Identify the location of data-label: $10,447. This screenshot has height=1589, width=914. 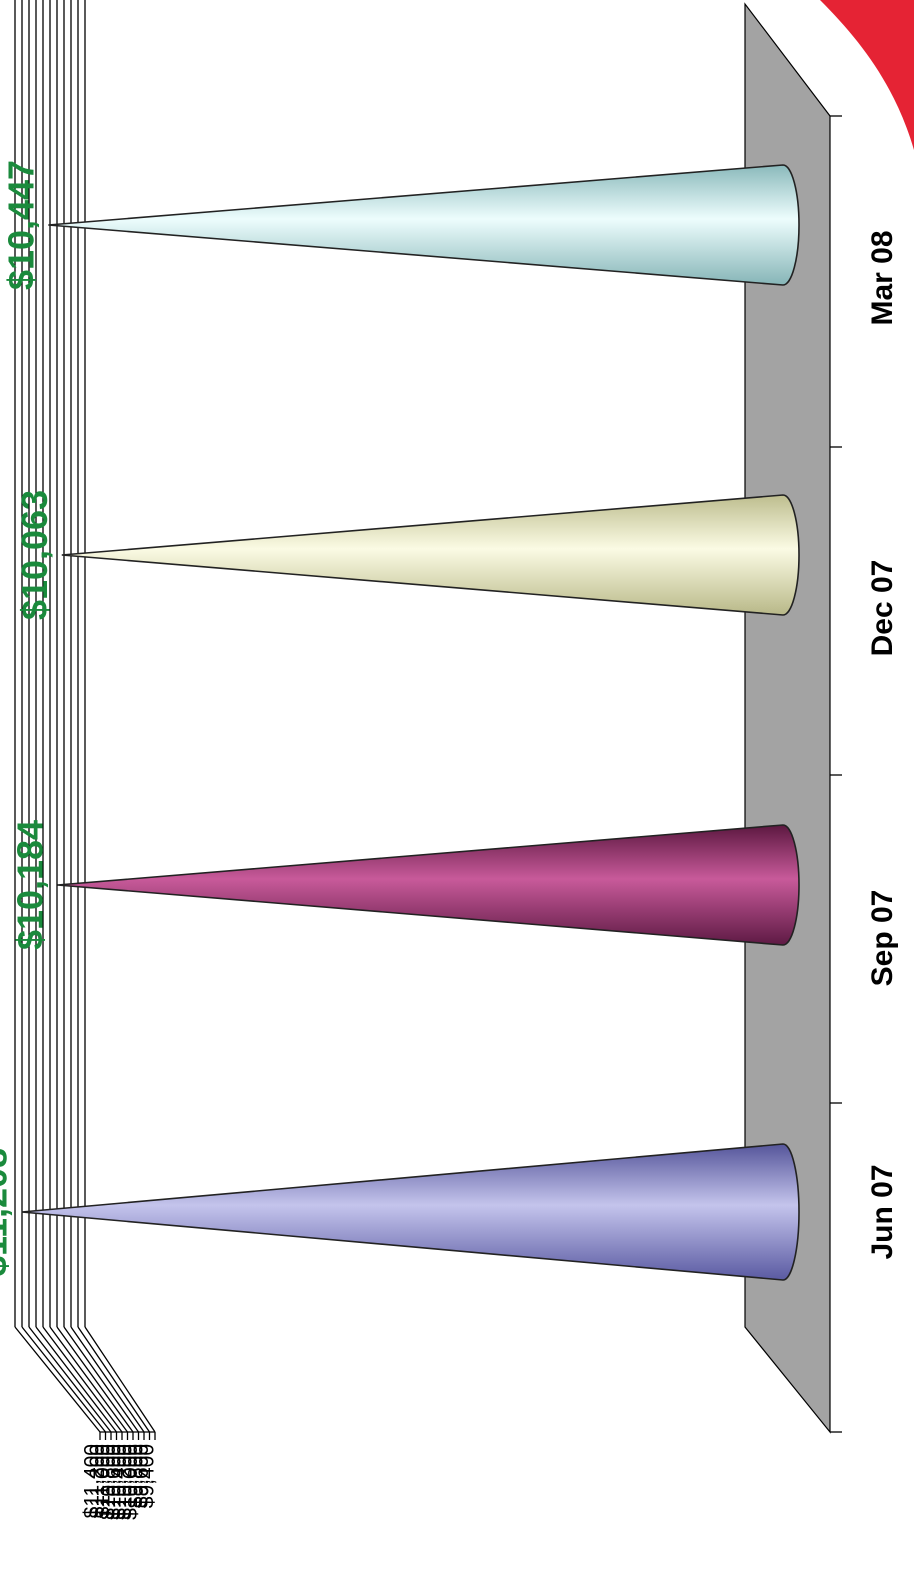
(20, 225).